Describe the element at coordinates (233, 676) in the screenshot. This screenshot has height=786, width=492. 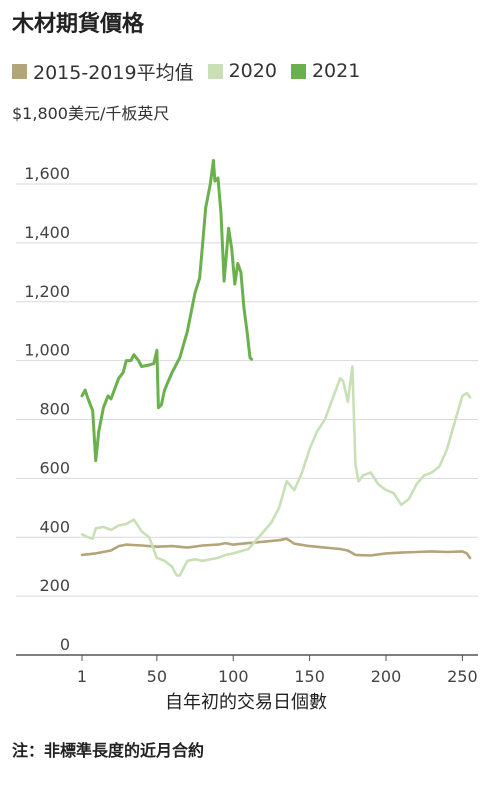
I see `x-tick-label-100: 100` at that location.